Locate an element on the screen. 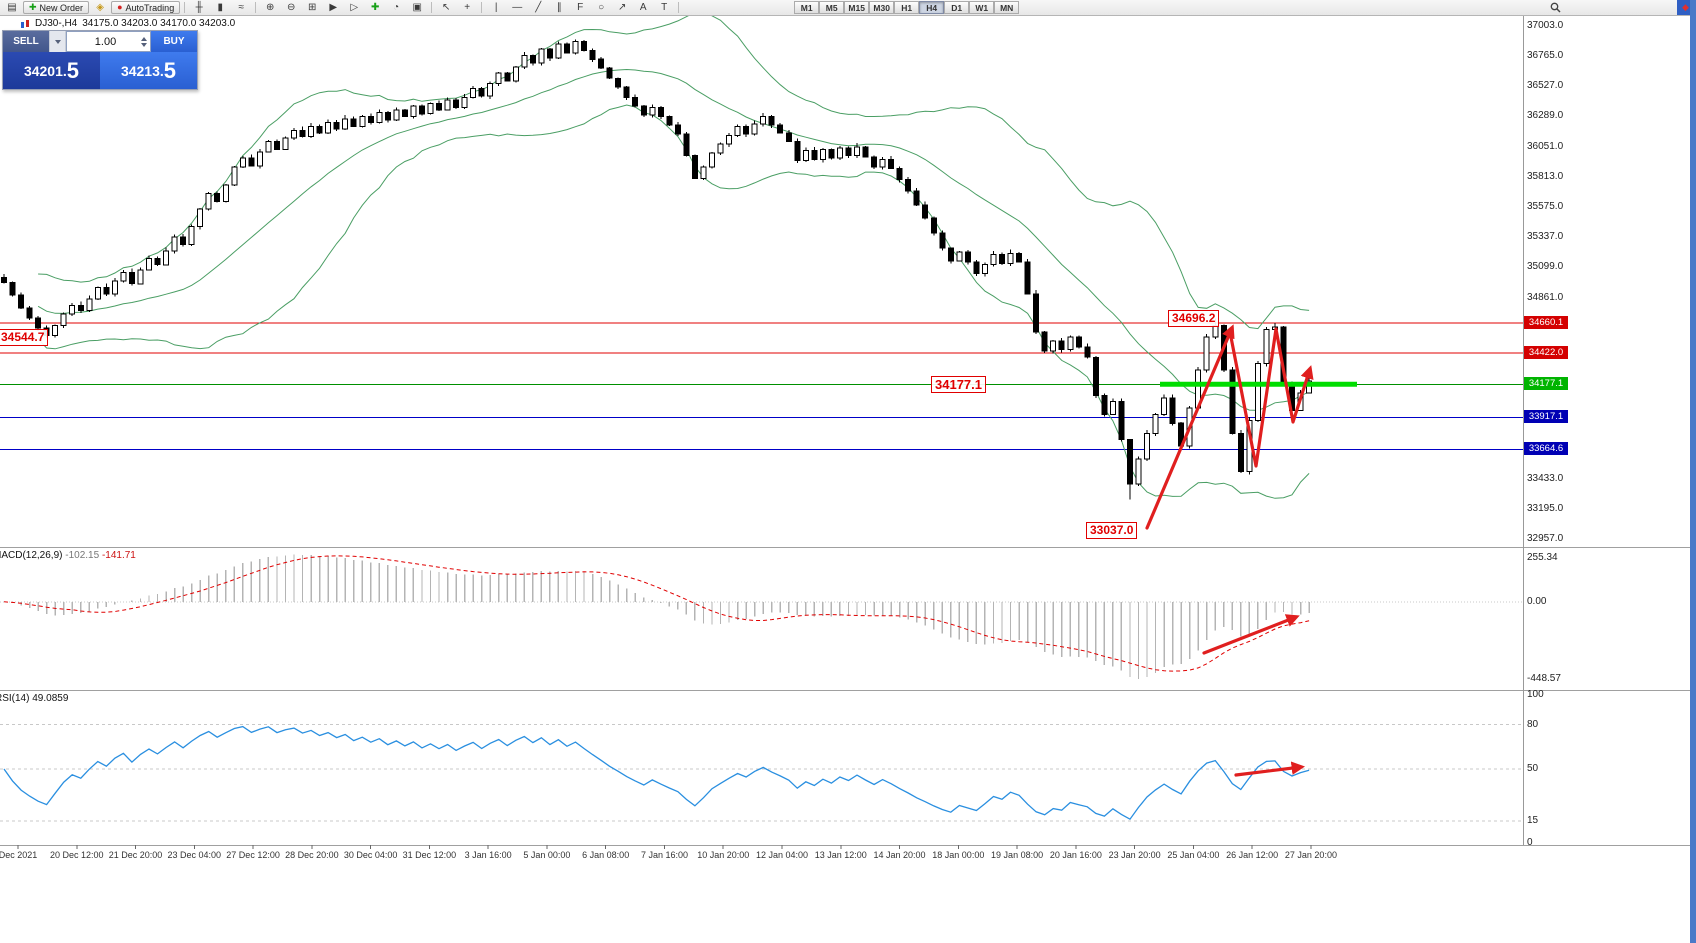 Image resolution: width=1696 pixels, height=943 pixels. date-axis-label: 3 Jan 16:00 is located at coordinates (488, 855).